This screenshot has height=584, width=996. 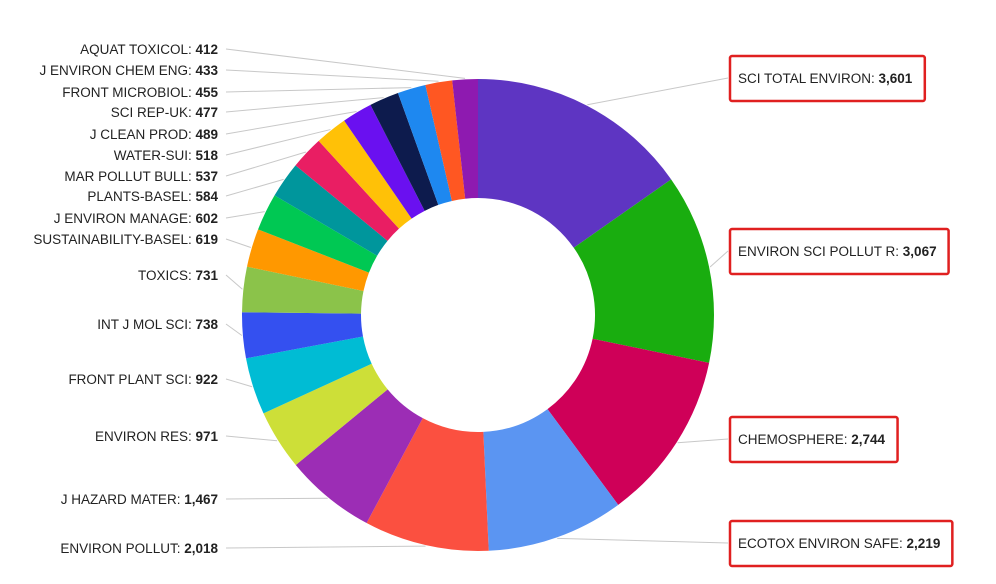 What do you see at coordinates (206, 218) in the screenshot?
I see `label-value: 602` at bounding box center [206, 218].